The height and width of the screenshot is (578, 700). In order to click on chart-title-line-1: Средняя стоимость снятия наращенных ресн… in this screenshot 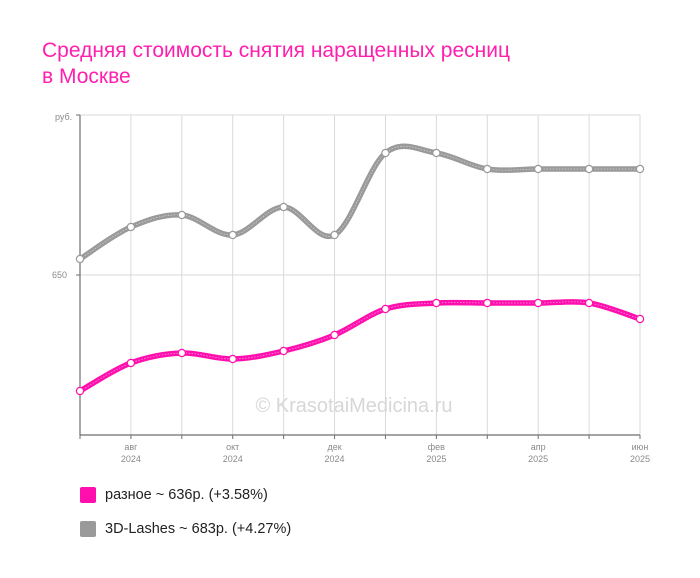, I will do `click(276, 50)`.